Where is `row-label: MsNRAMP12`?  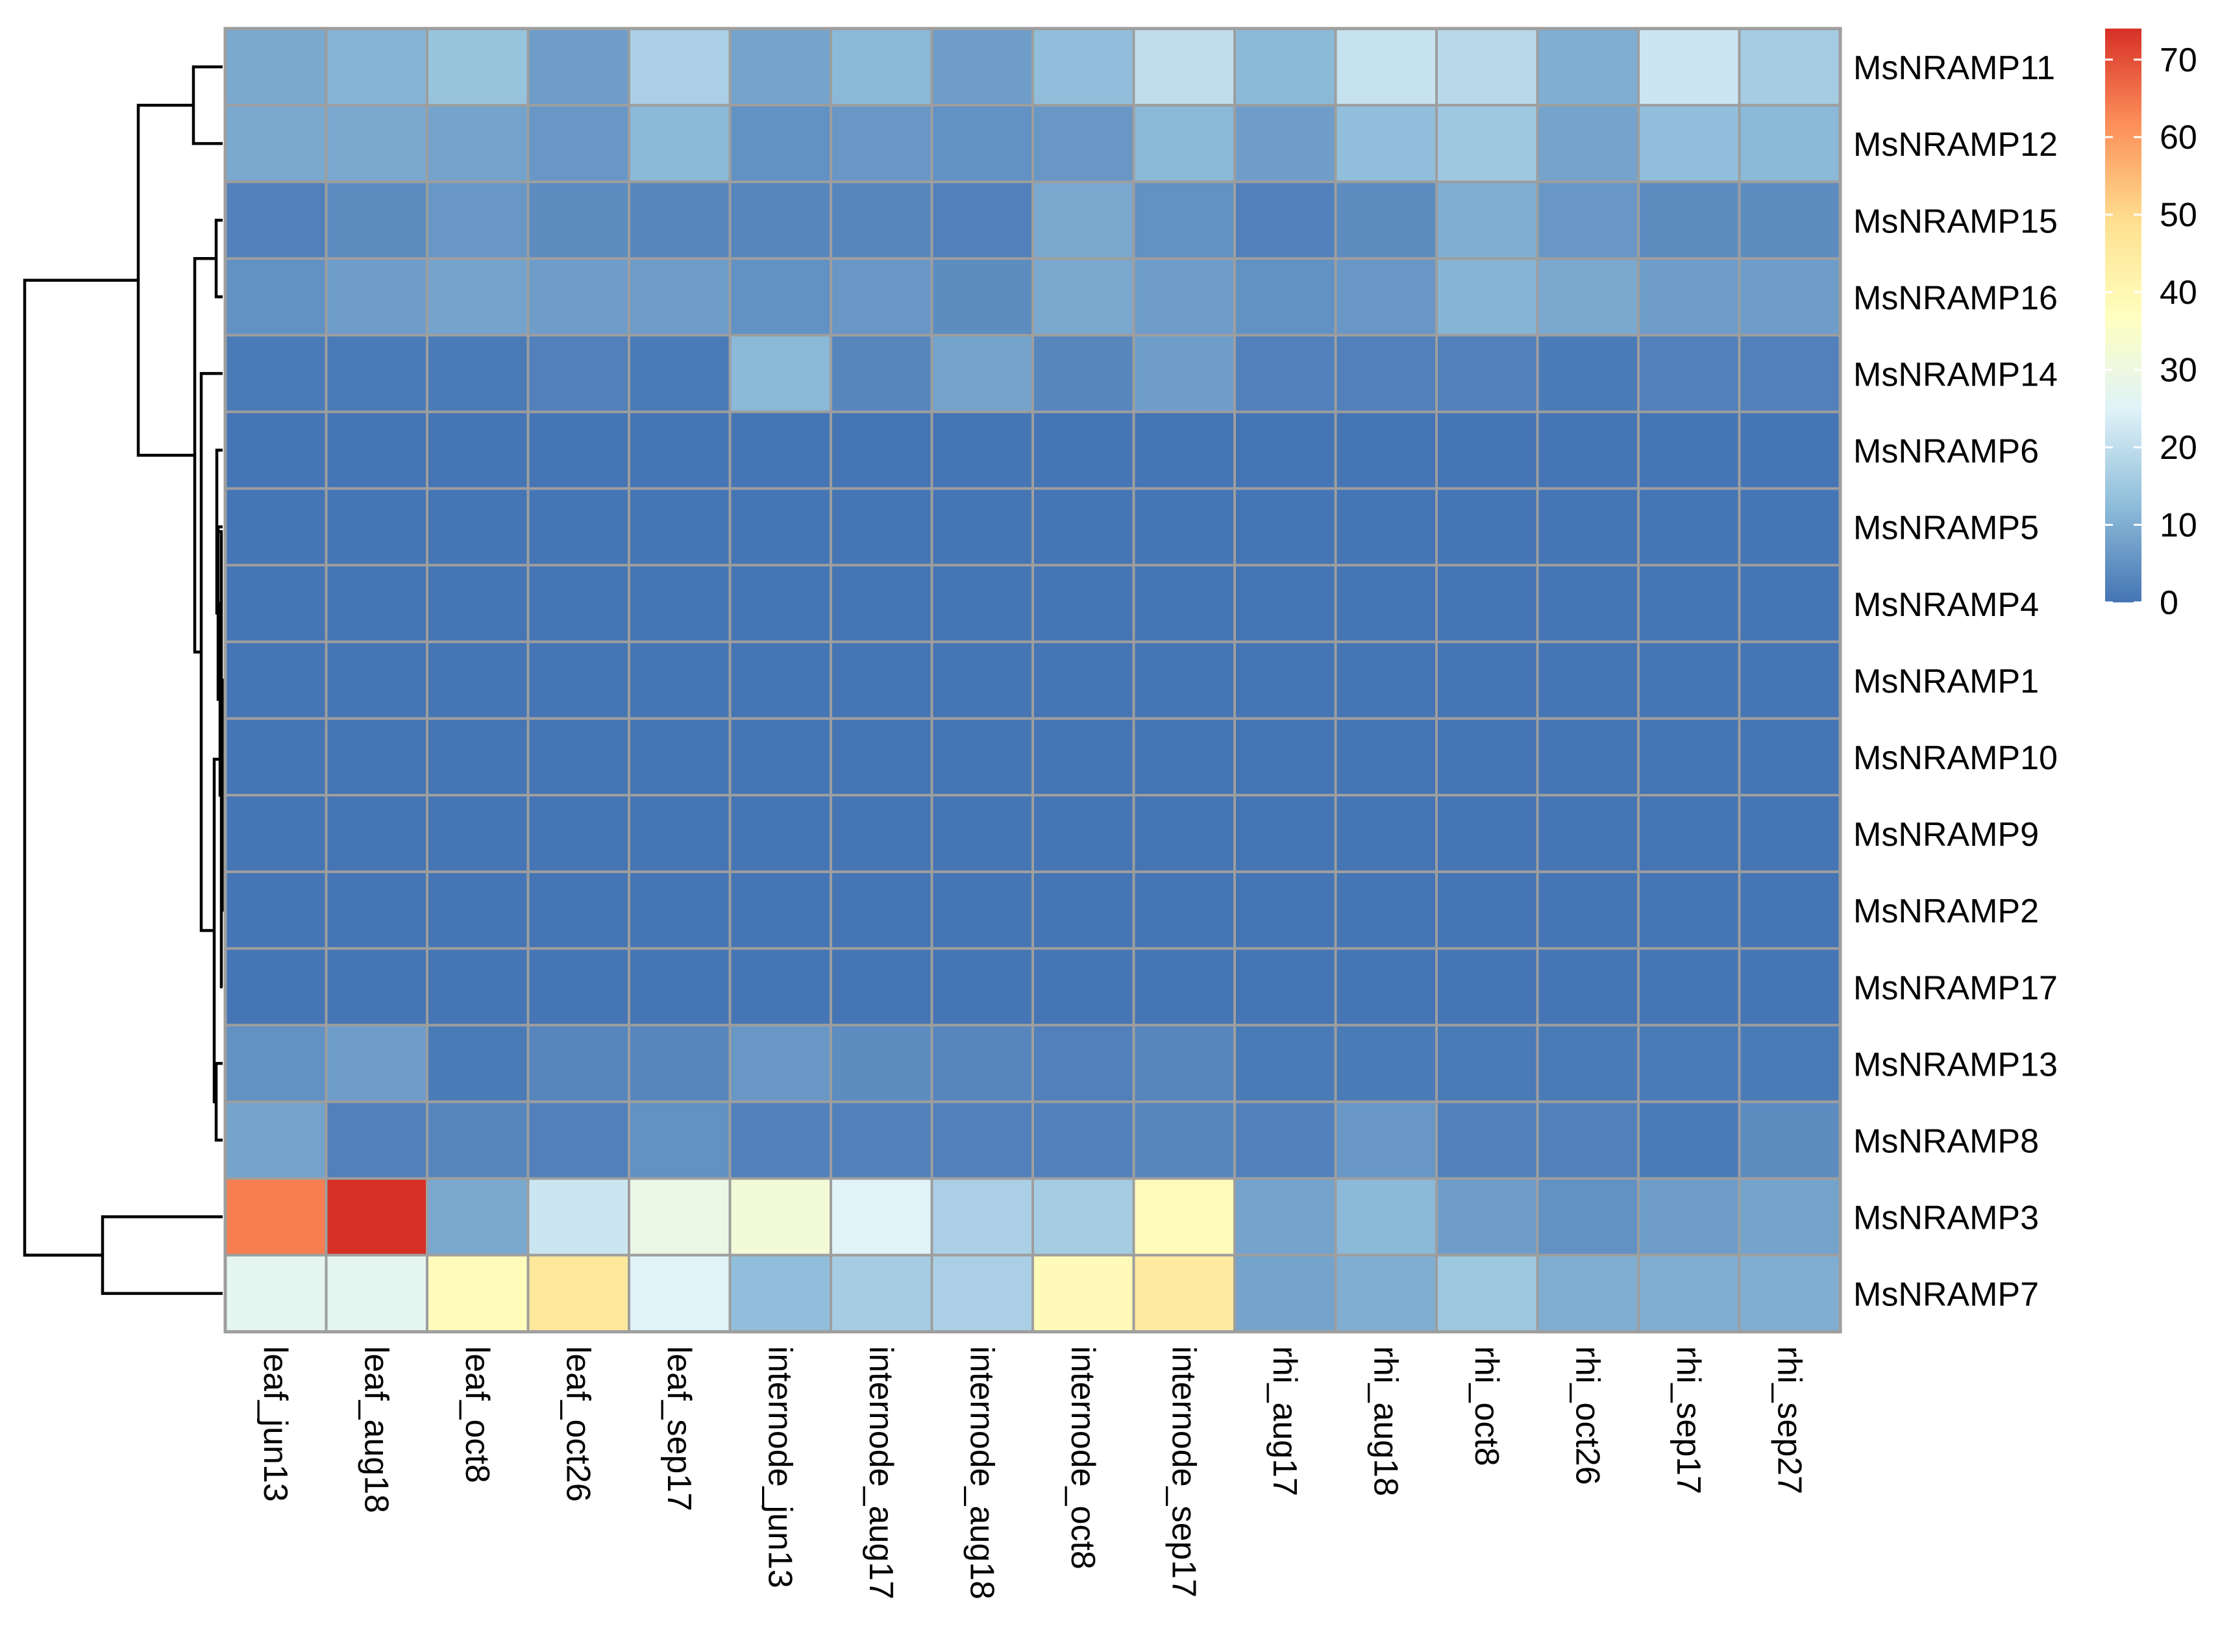
row-label: MsNRAMP12 is located at coordinates (1955, 145).